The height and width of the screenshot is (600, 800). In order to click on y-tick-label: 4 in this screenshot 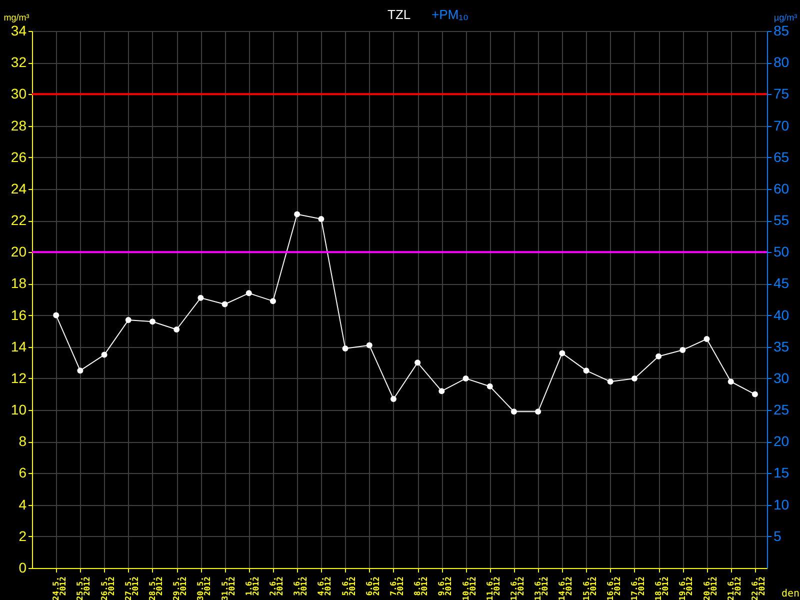, I will do `click(22, 504)`.